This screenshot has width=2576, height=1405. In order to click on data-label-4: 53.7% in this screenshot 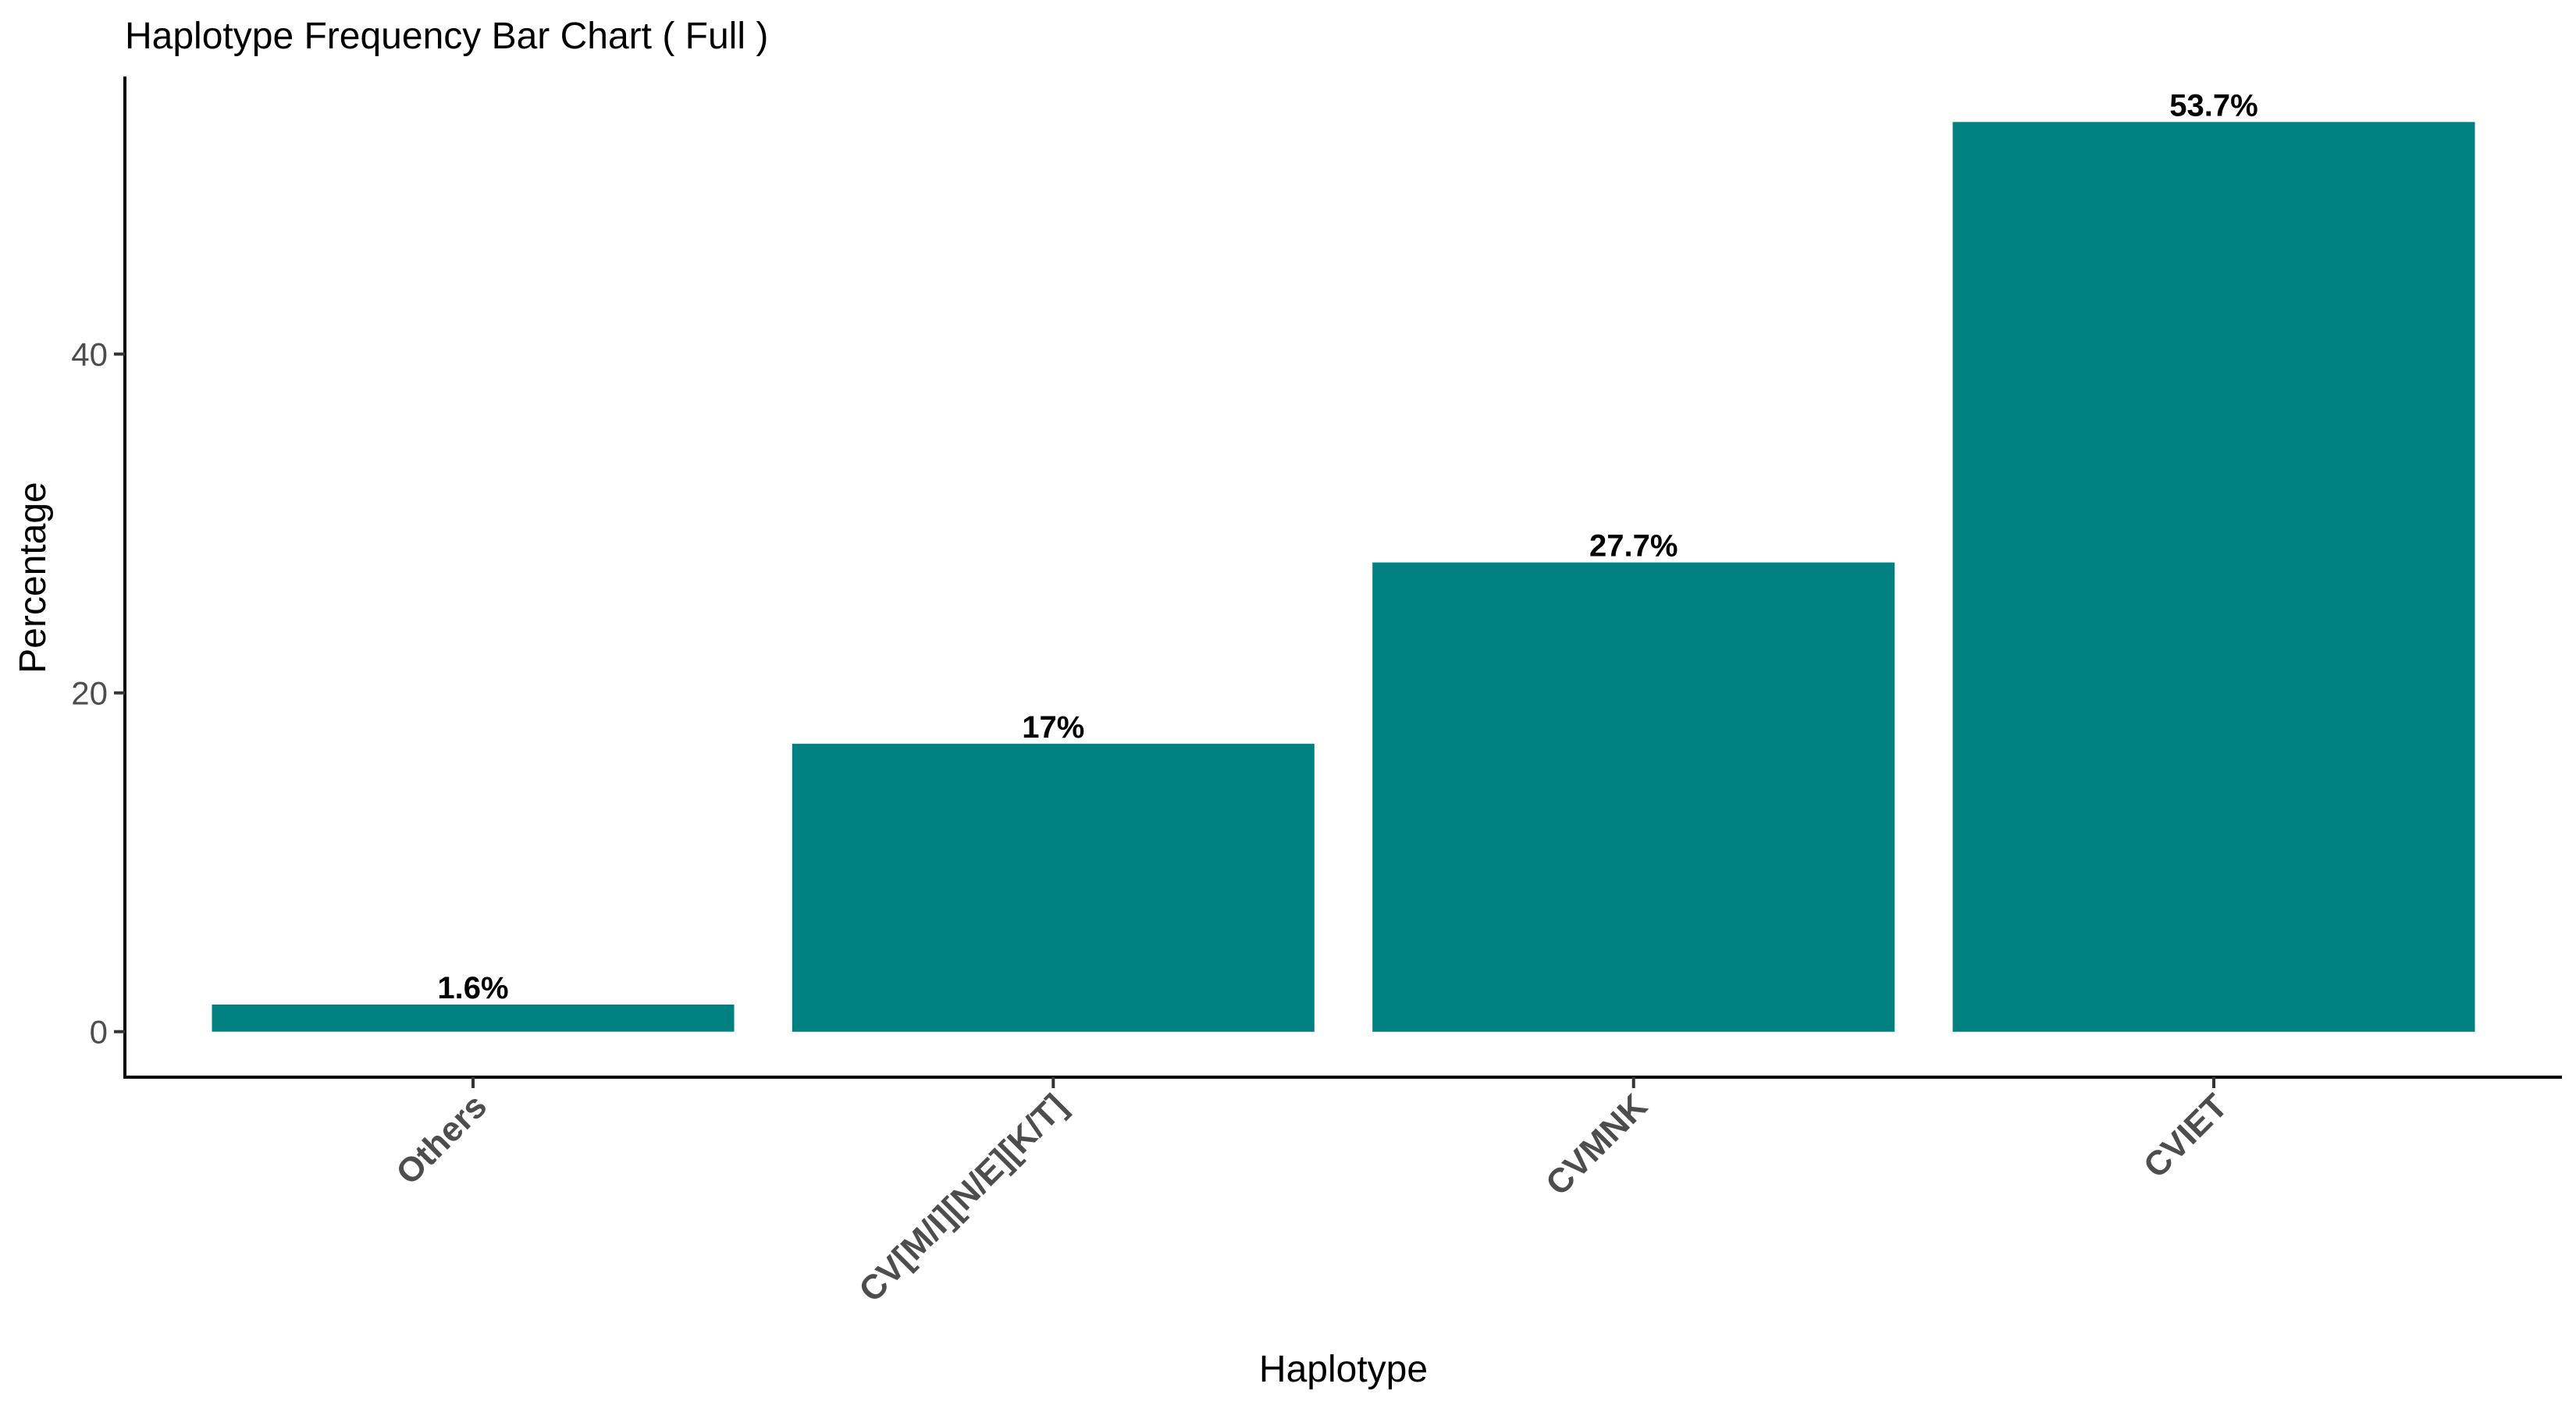, I will do `click(2213, 105)`.